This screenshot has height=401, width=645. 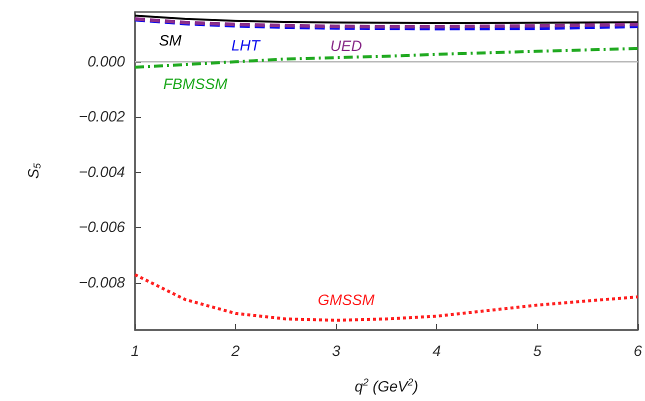 What do you see at coordinates (135, 351) in the screenshot?
I see `x-tick-label: 1` at bounding box center [135, 351].